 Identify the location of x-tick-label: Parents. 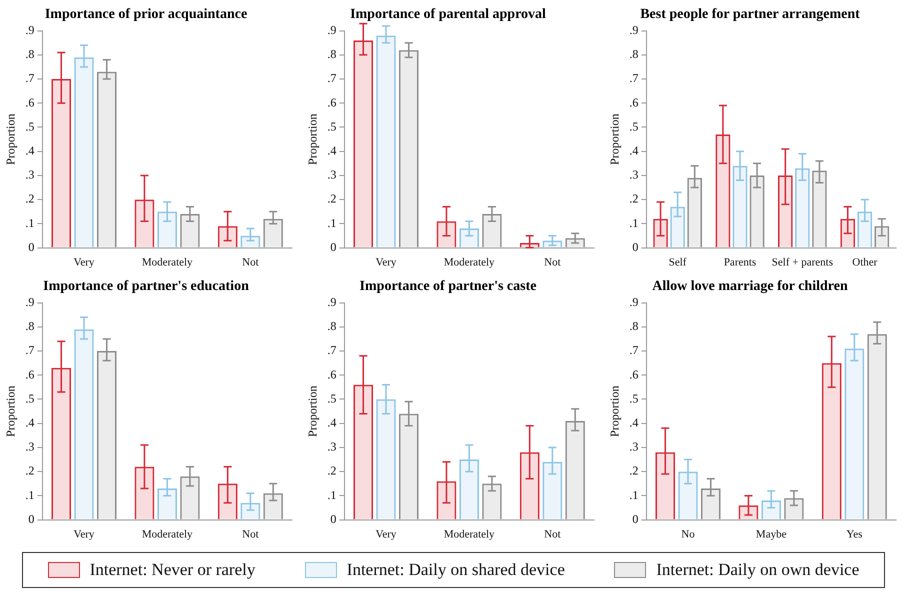
(740, 262).